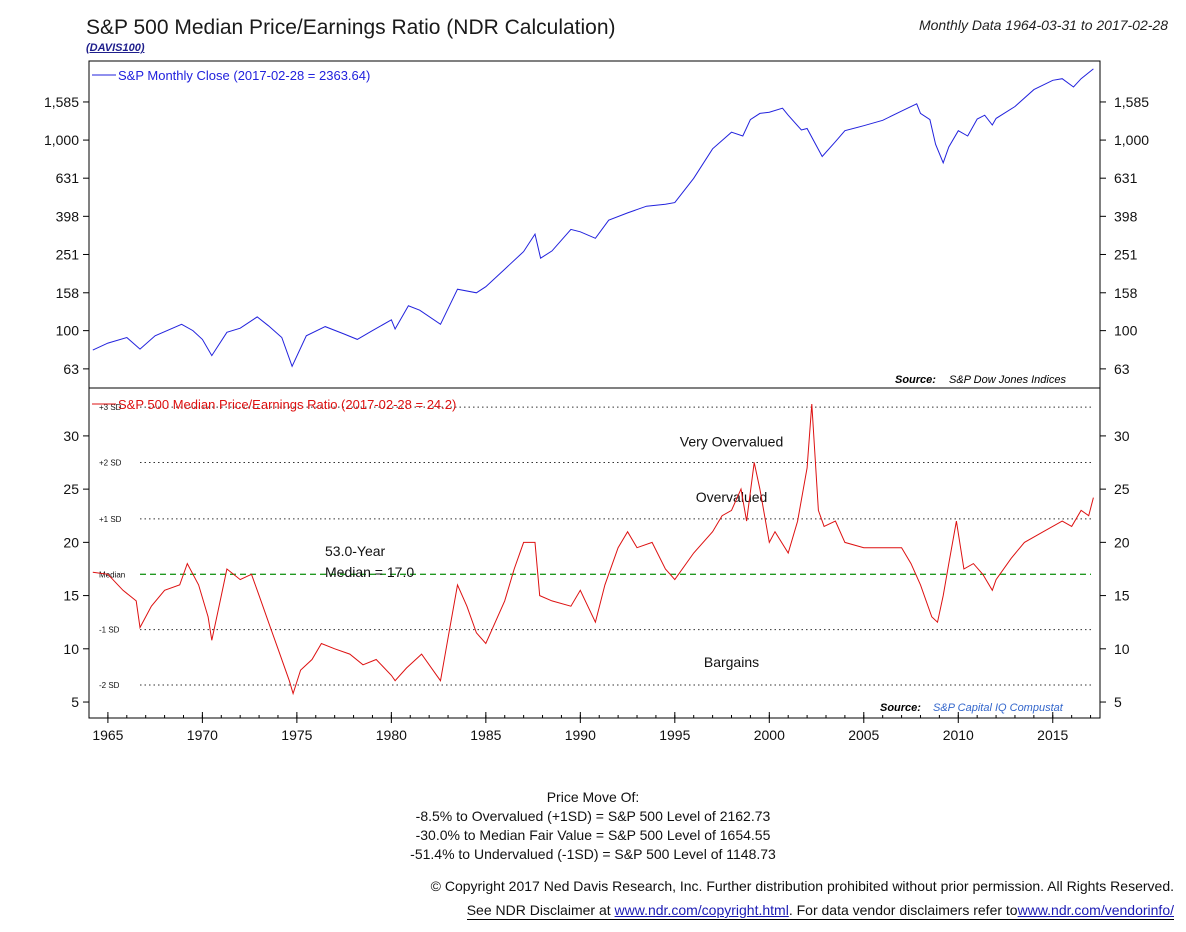 The width and height of the screenshot is (1186, 932). I want to click on price-ytick-label-right: 63, so click(1122, 369).